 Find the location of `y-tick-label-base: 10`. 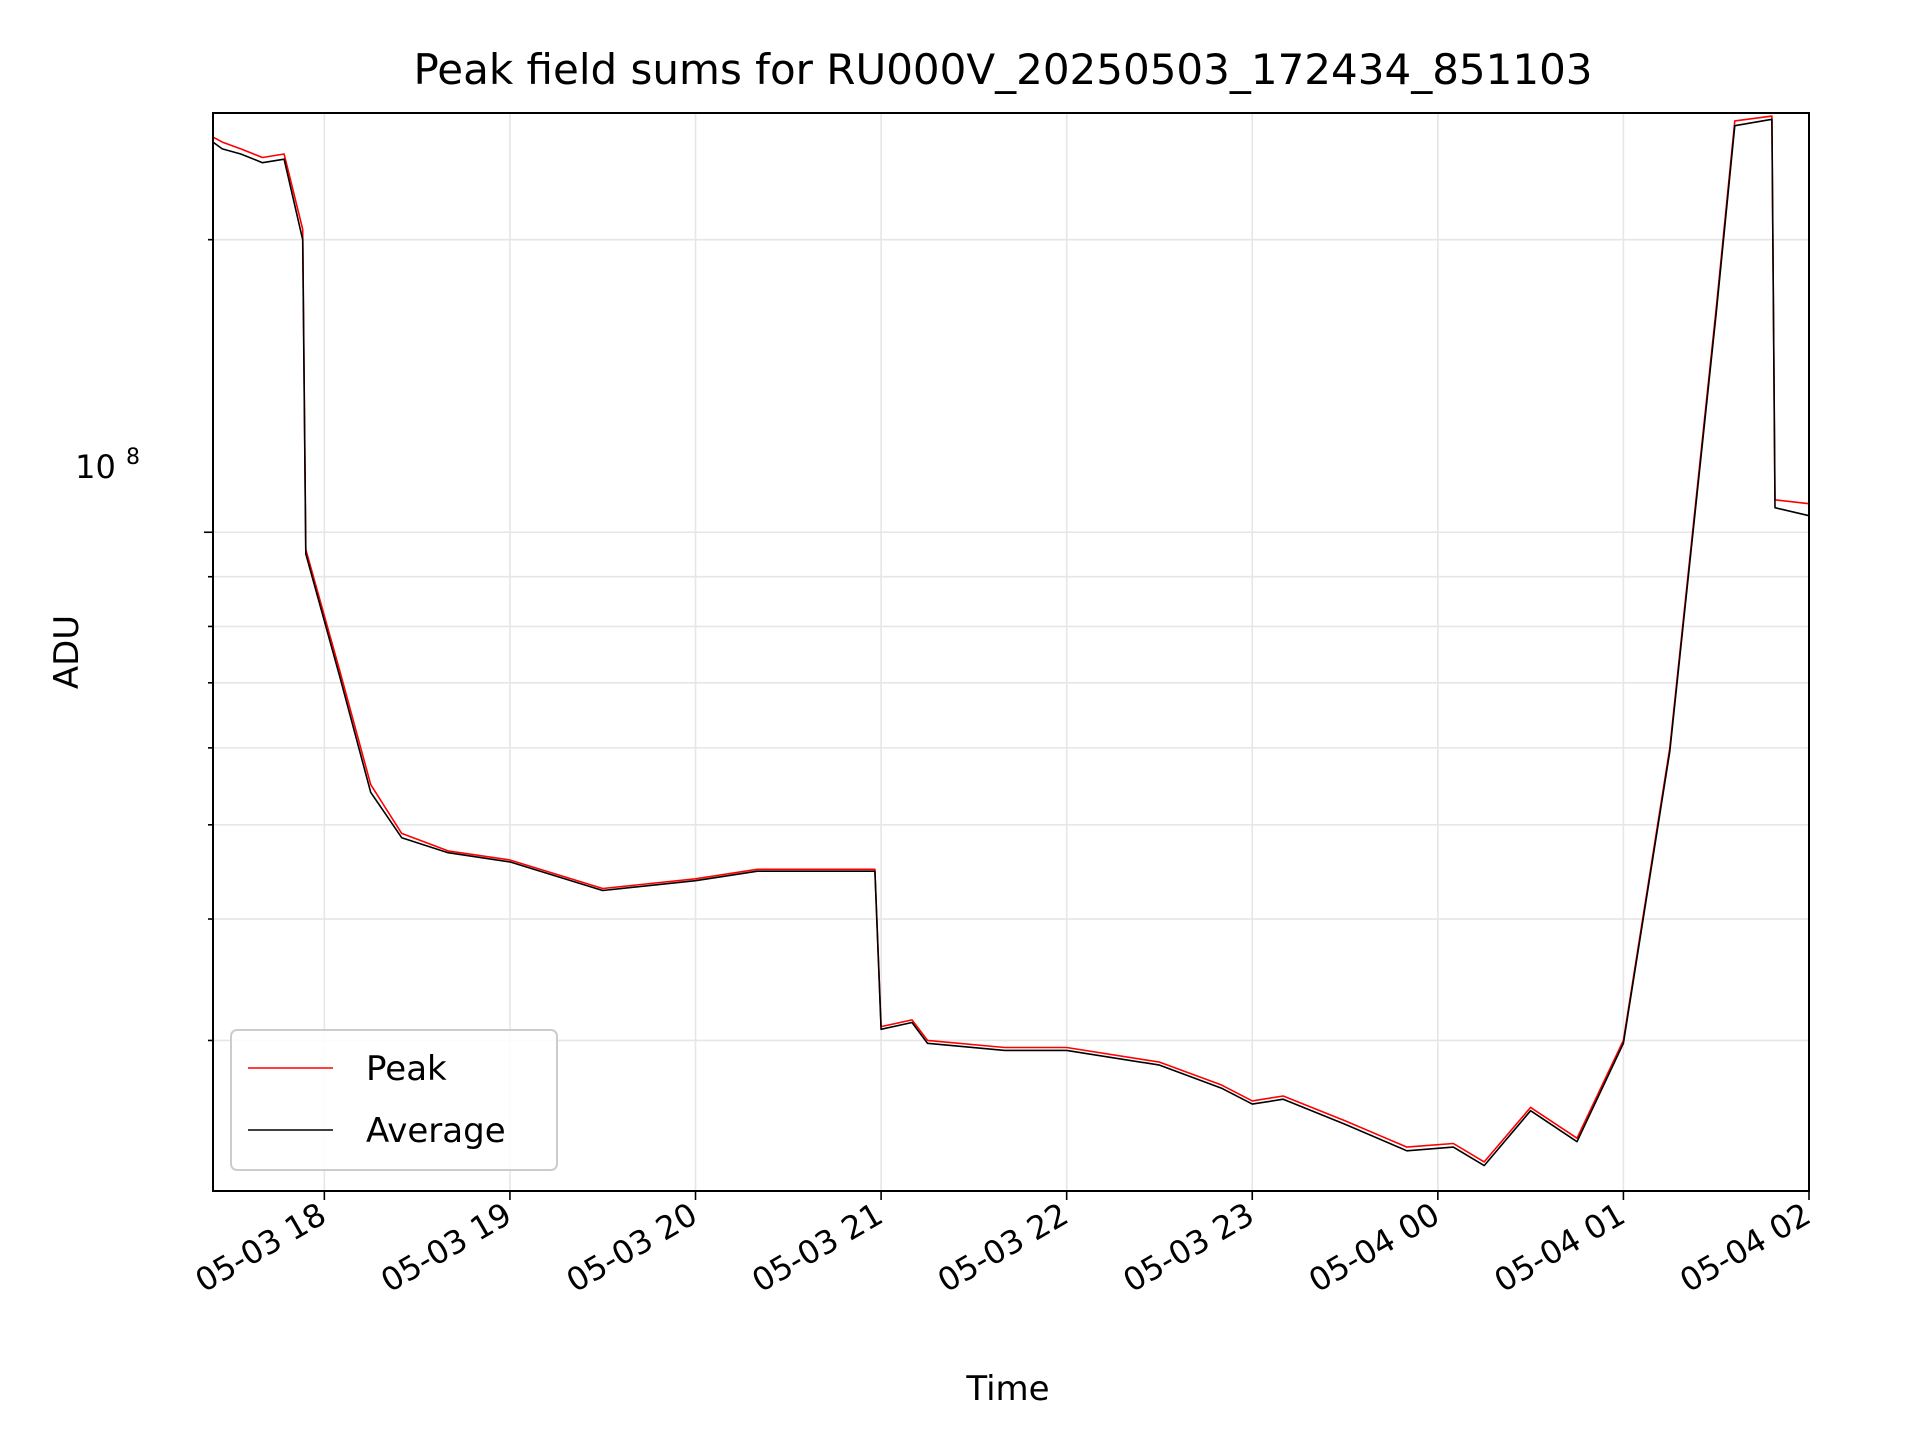

y-tick-label-base: 10 is located at coordinates (95, 467).